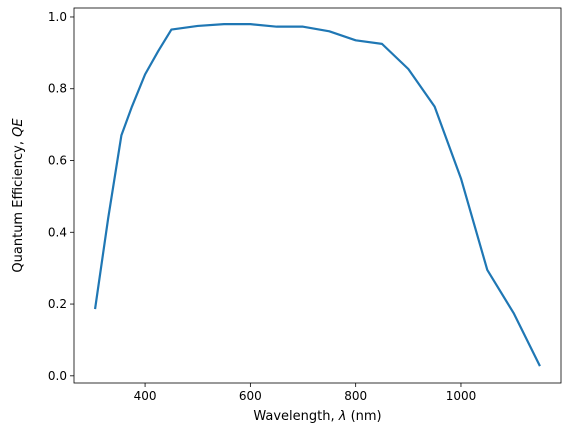 The image size is (571, 440). What do you see at coordinates (18, 195) in the screenshot?
I see `y-axis-label: Quantum Efficiency, QE` at bounding box center [18, 195].